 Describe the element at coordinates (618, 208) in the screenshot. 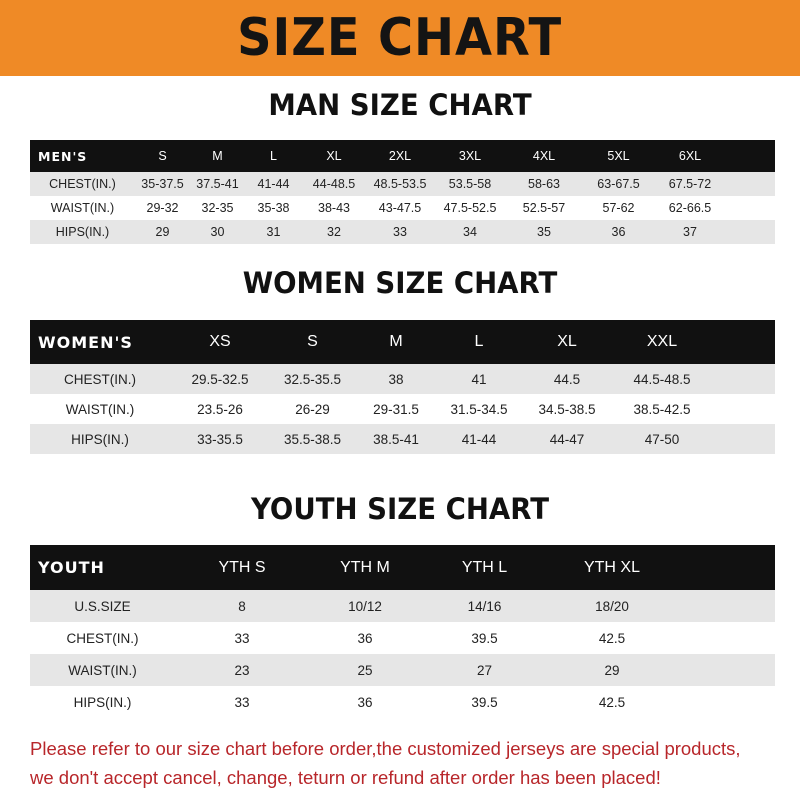

I see `table-cell: 57-62` at that location.